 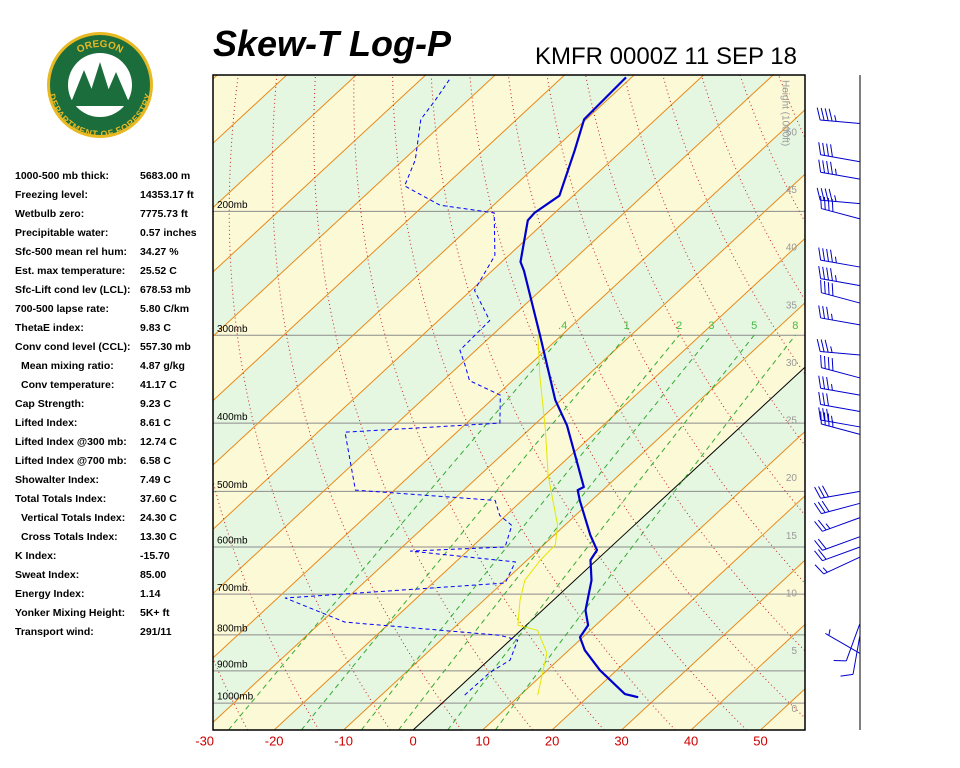 I want to click on x-tick-label: 30, so click(x=621, y=740).